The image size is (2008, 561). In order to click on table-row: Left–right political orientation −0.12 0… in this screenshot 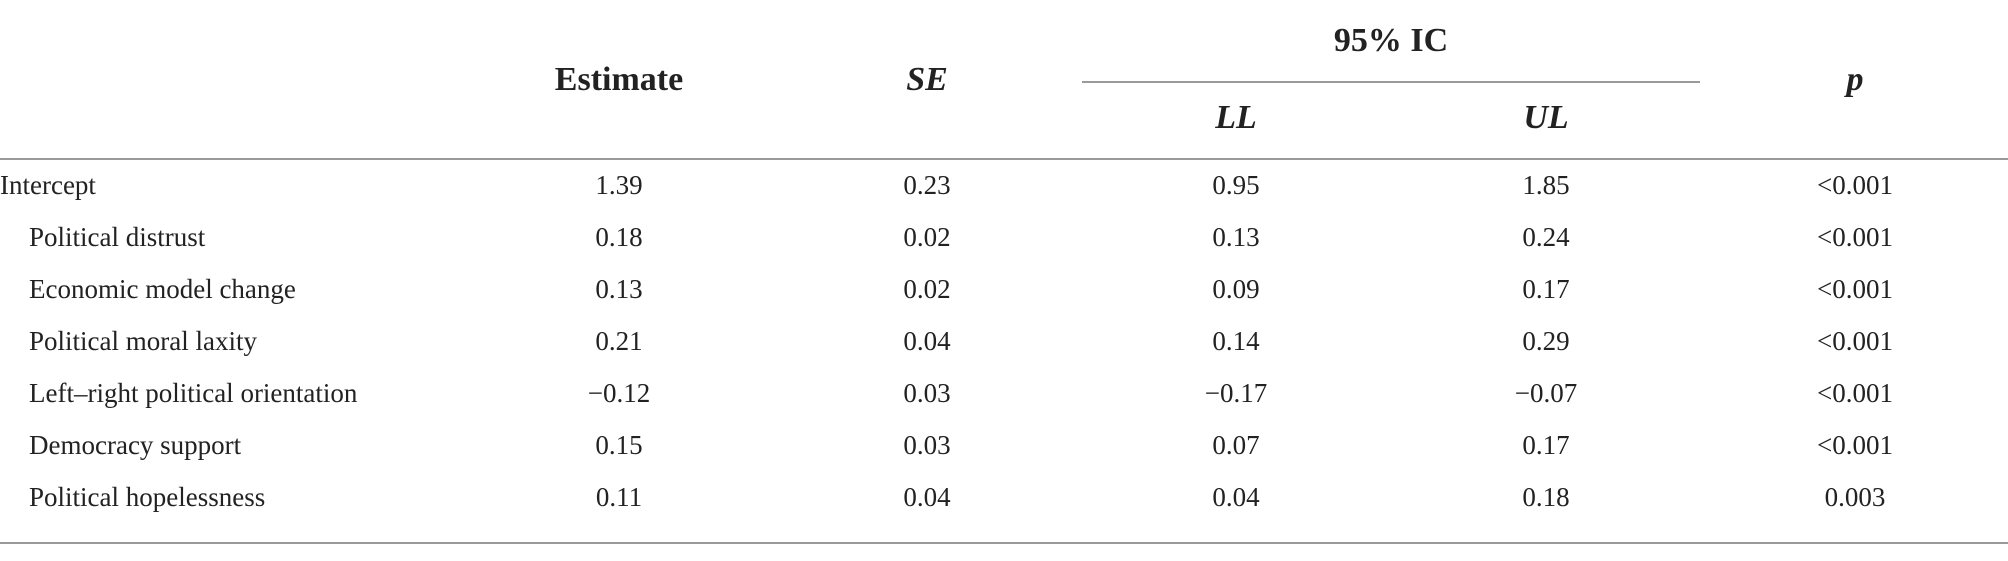, I will do `click(1004, 393)`.